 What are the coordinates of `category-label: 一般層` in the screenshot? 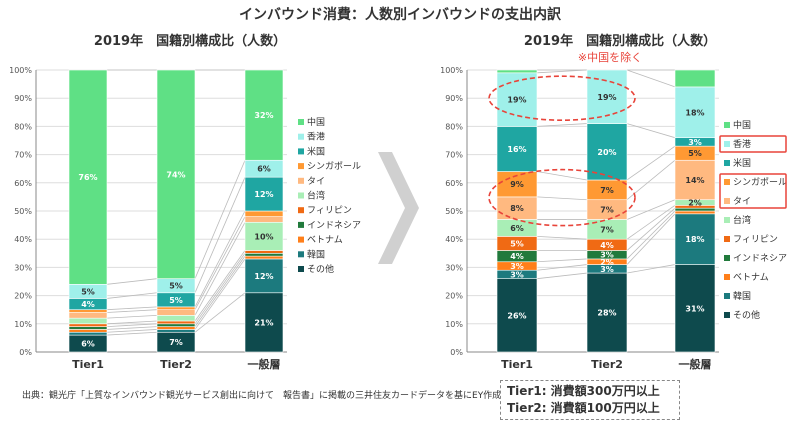 It's located at (264, 364).